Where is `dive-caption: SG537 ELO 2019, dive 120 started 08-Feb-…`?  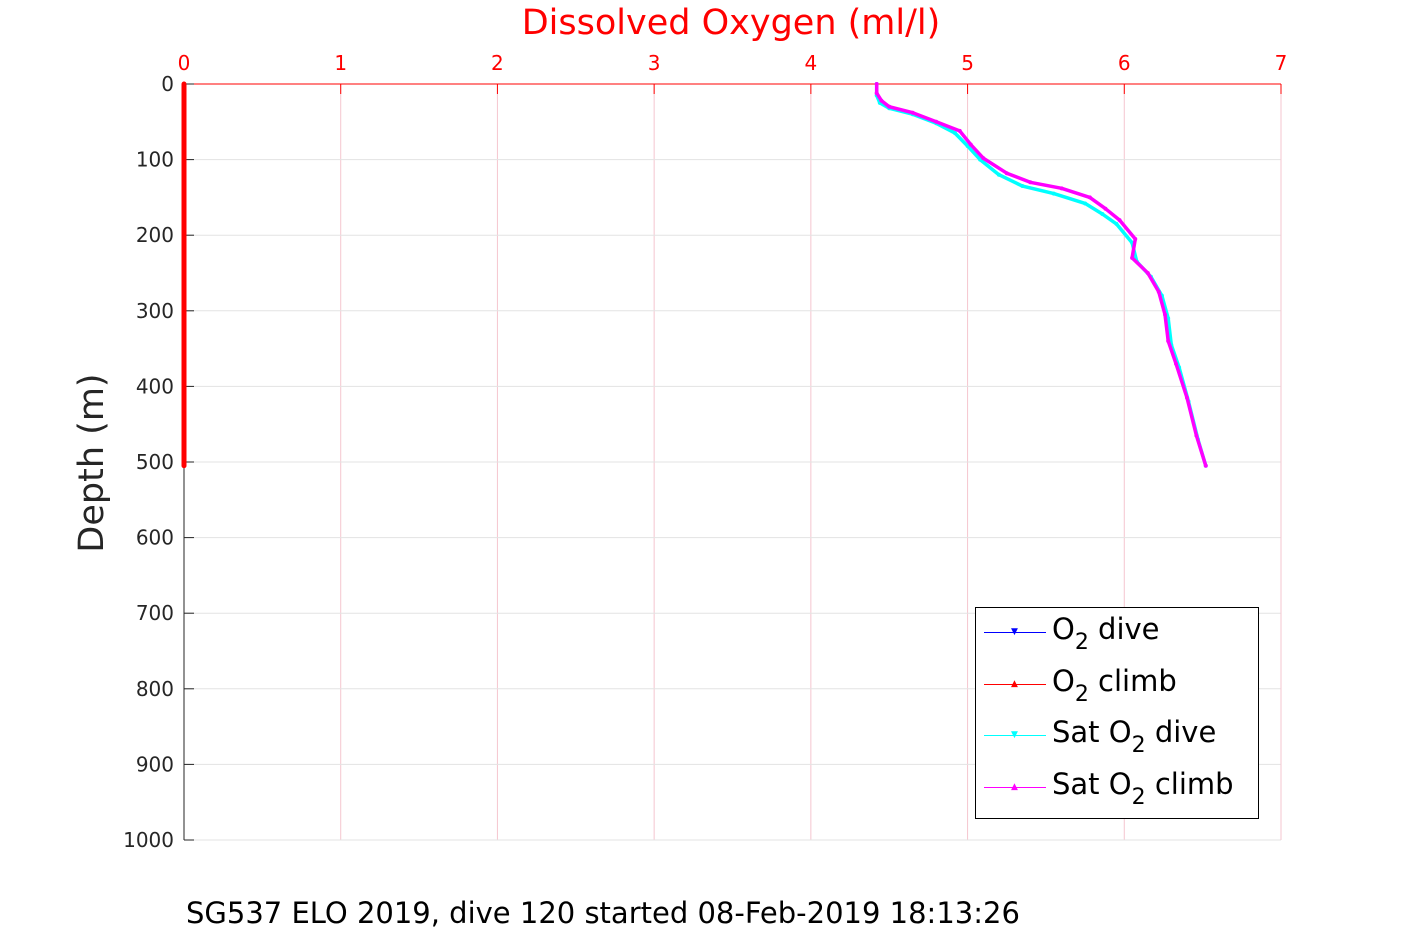 dive-caption: SG537 ELO 2019, dive 120 started 08-Feb-… is located at coordinates (603, 913).